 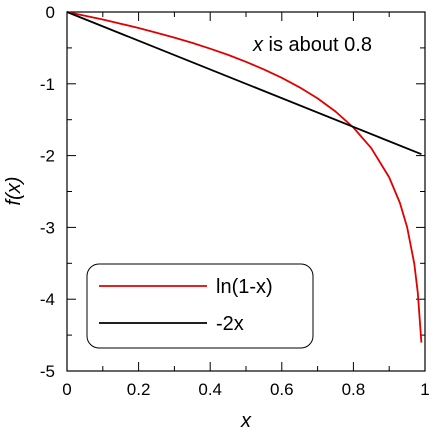 What do you see at coordinates (424, 389) in the screenshot?
I see `x-tick-label: 1` at bounding box center [424, 389].